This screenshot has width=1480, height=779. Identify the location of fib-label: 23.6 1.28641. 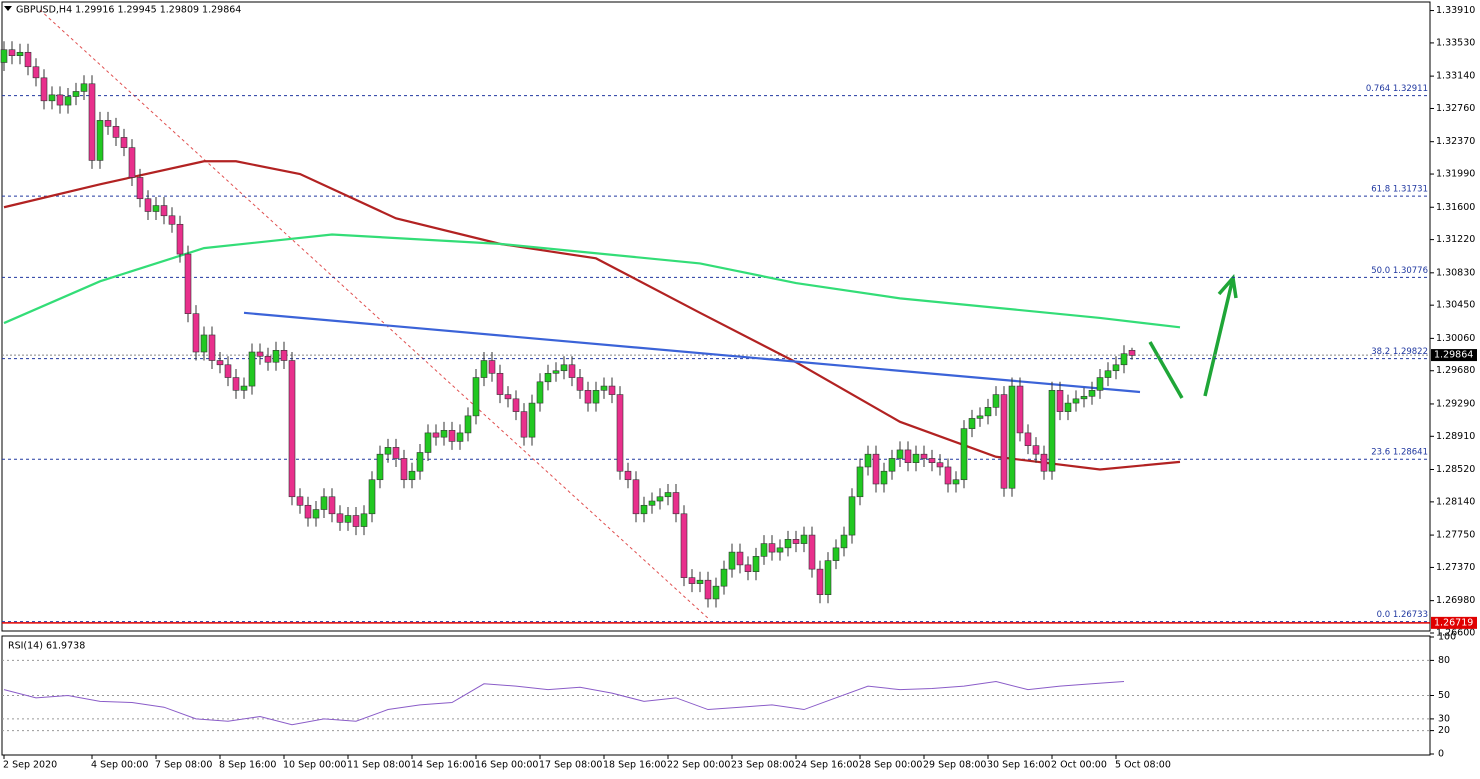
(1399, 453).